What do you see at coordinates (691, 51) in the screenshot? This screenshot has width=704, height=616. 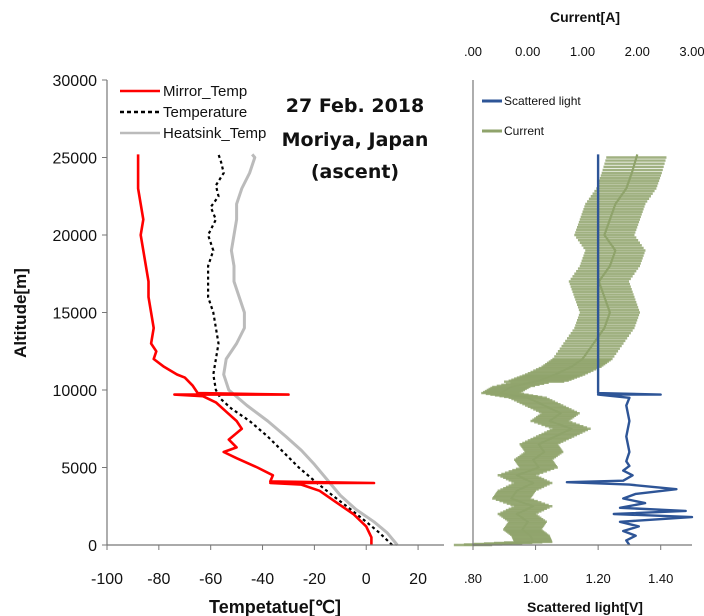 I see `right-top-tick-label: 3.00` at bounding box center [691, 51].